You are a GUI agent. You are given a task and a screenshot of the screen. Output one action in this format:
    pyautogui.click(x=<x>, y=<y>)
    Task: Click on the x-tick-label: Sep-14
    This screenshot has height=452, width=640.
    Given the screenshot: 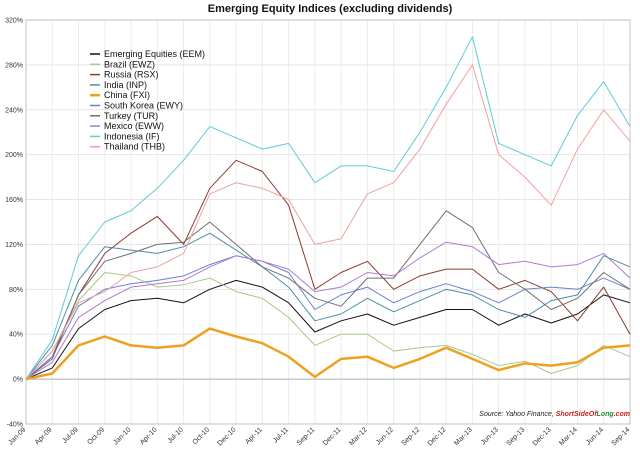 What is the action you would take?
    pyautogui.click(x=620, y=436)
    